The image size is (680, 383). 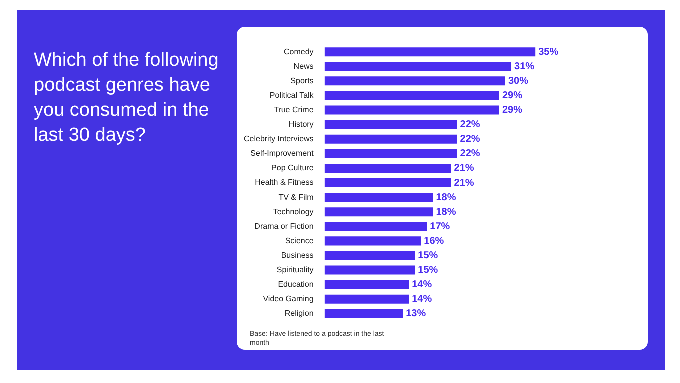 What do you see at coordinates (293, 168) in the screenshot?
I see `y-tick-label: Pop Culture` at bounding box center [293, 168].